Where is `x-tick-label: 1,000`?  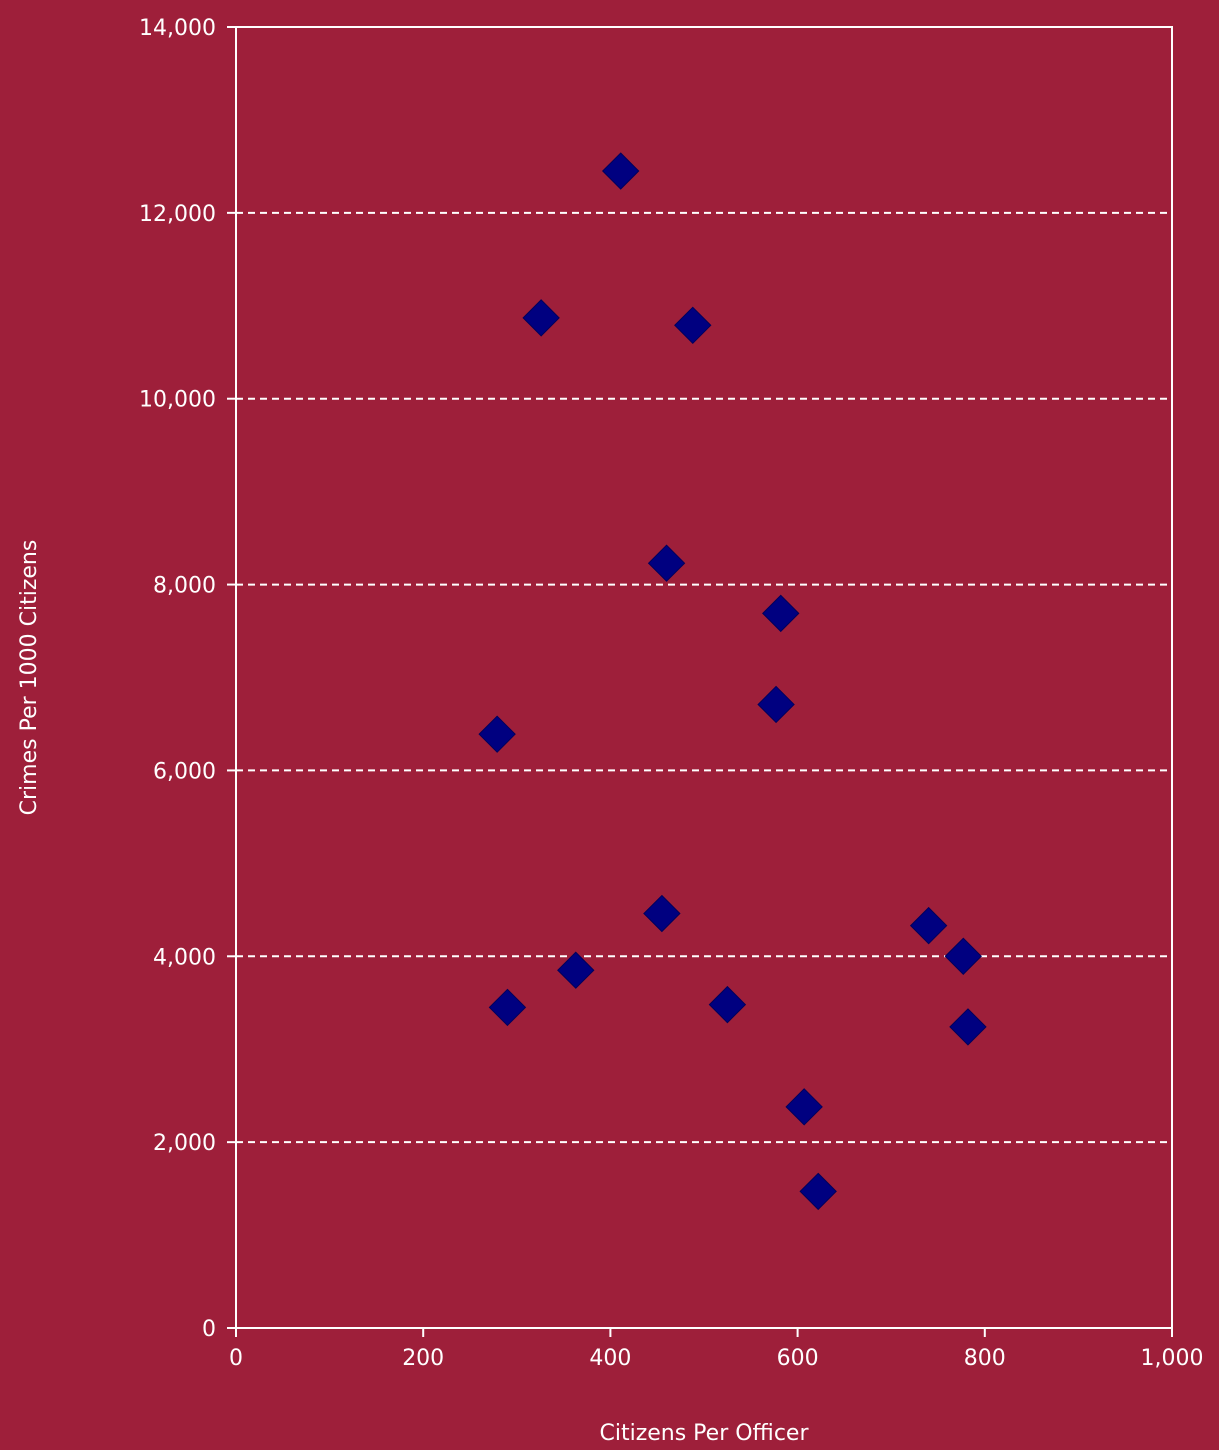 x-tick-label: 1,000 is located at coordinates (1172, 1358).